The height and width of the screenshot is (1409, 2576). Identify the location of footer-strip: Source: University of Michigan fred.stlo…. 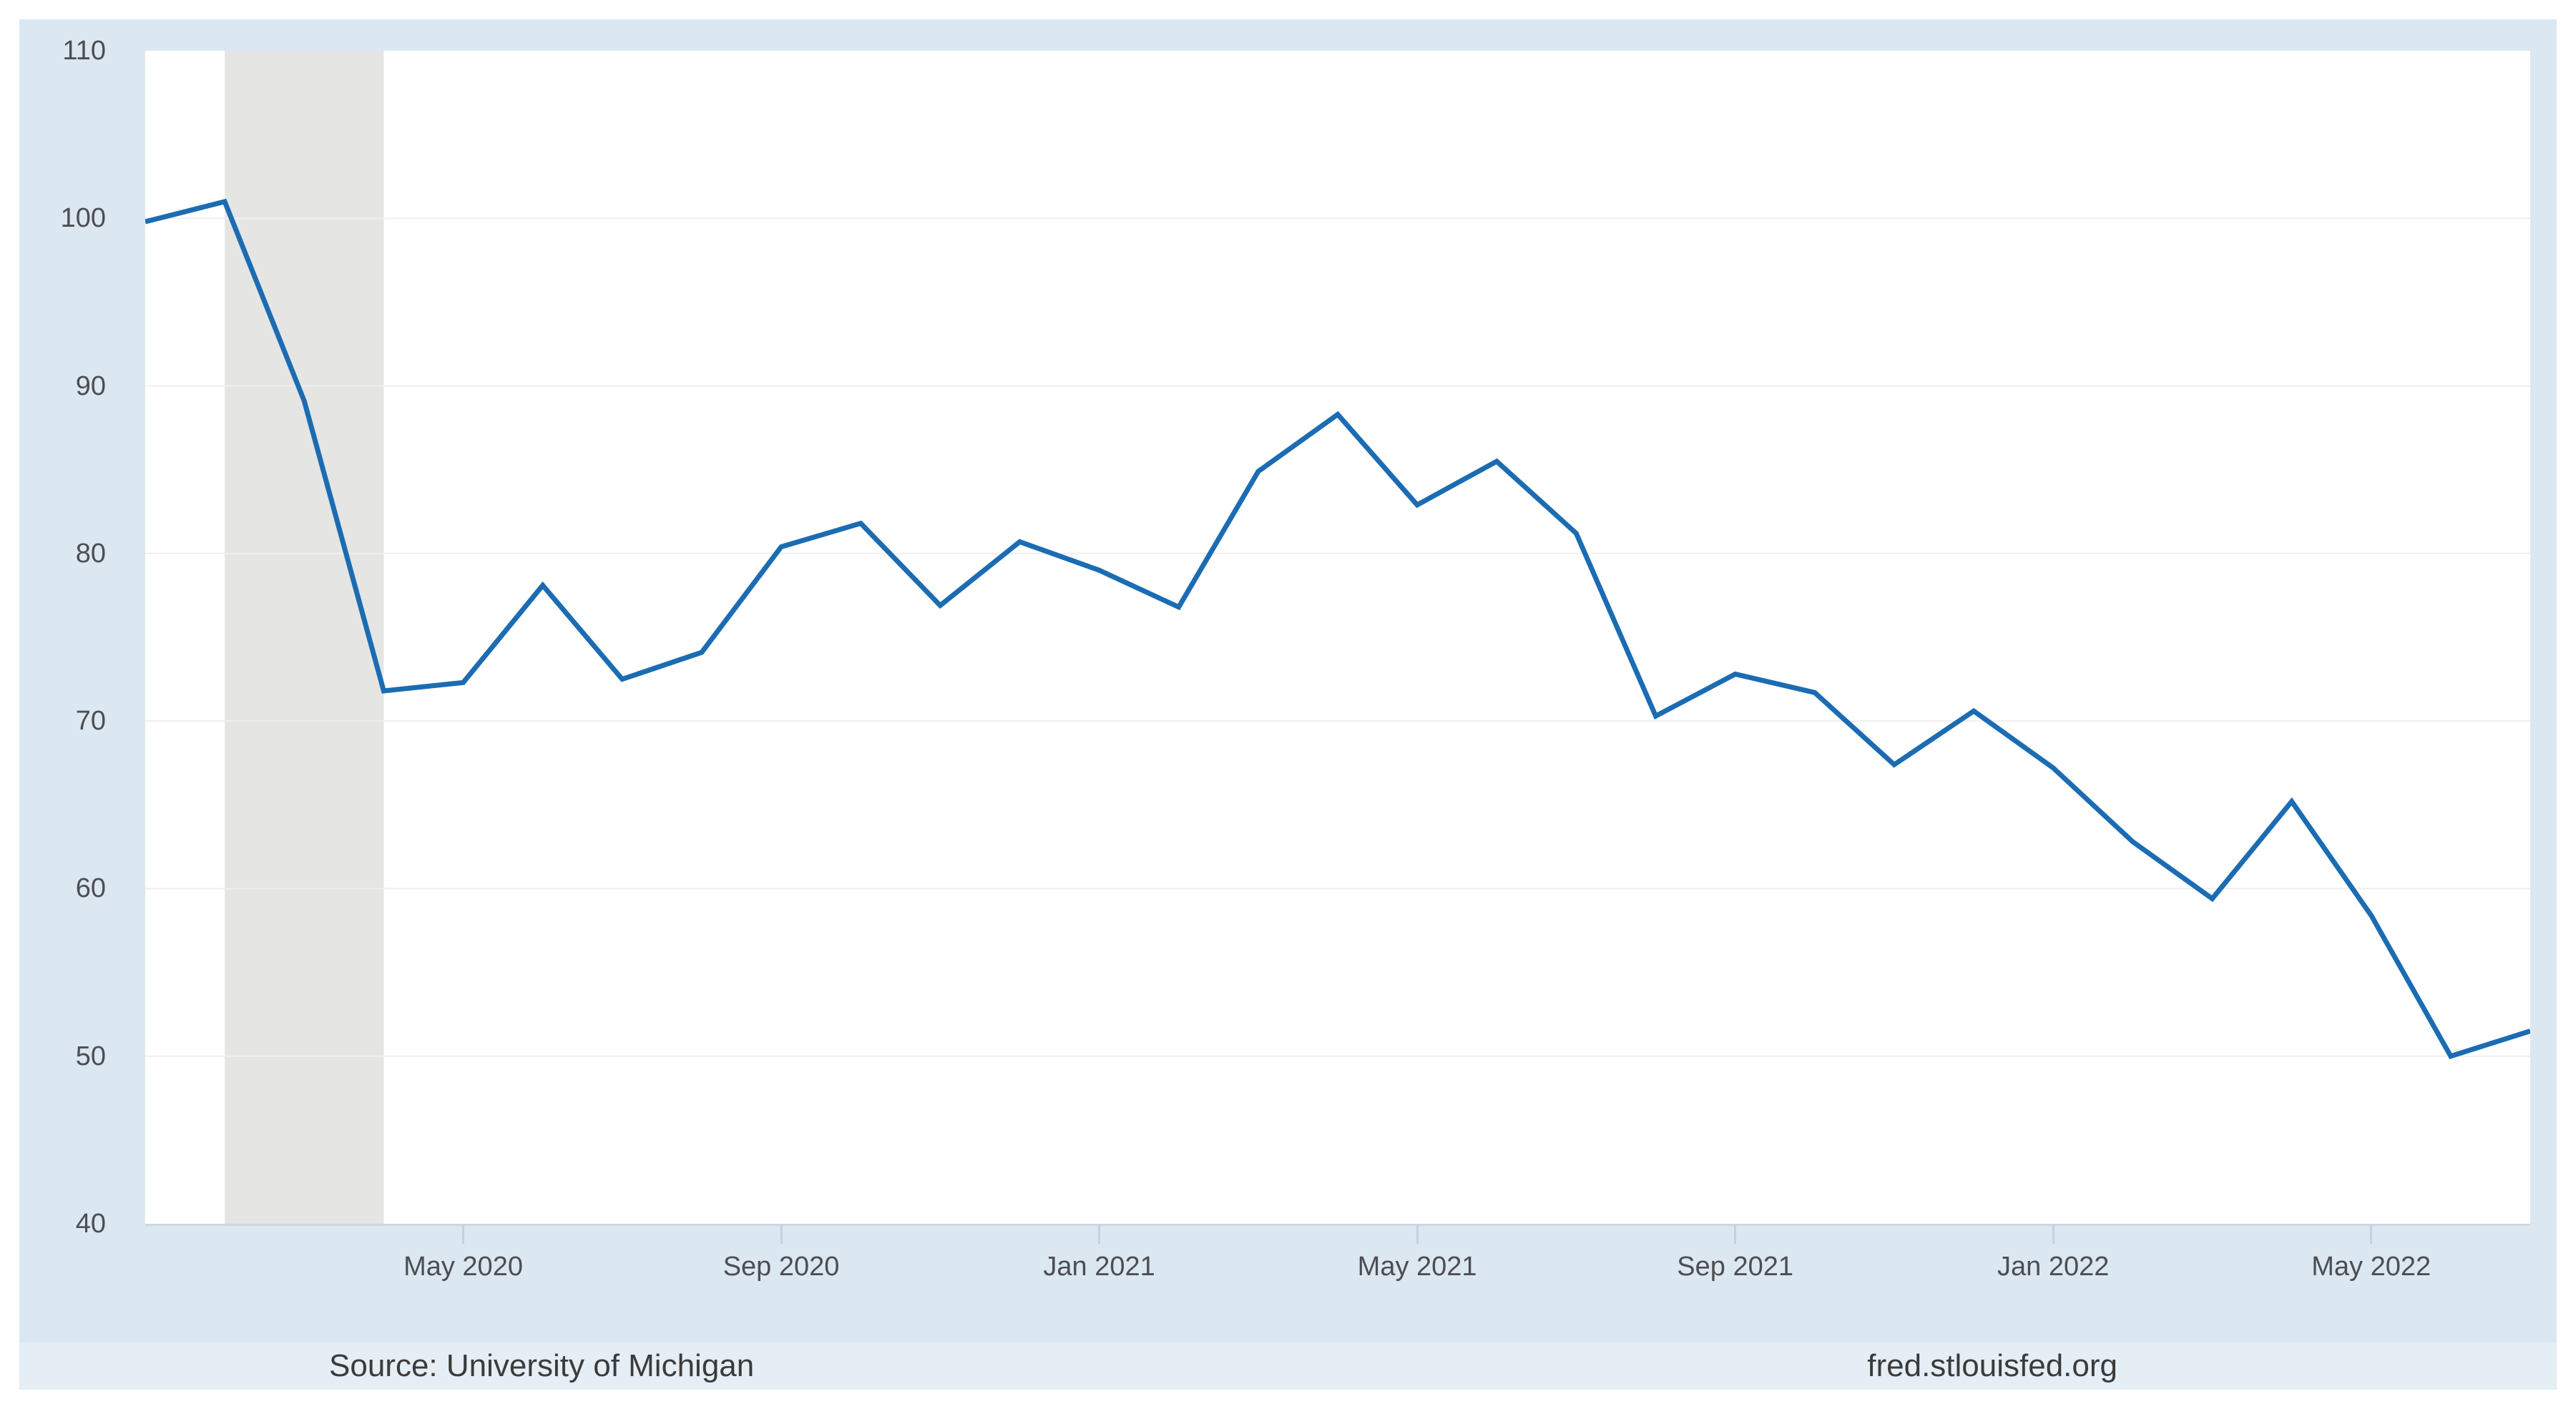
(1288, 1366).